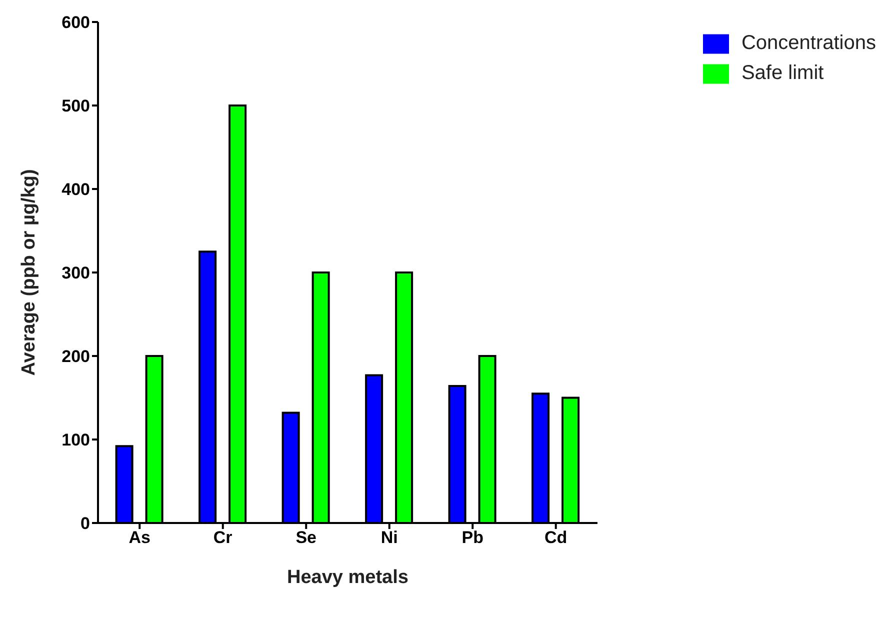  What do you see at coordinates (76, 106) in the screenshot?
I see `y-tick-label: 500` at bounding box center [76, 106].